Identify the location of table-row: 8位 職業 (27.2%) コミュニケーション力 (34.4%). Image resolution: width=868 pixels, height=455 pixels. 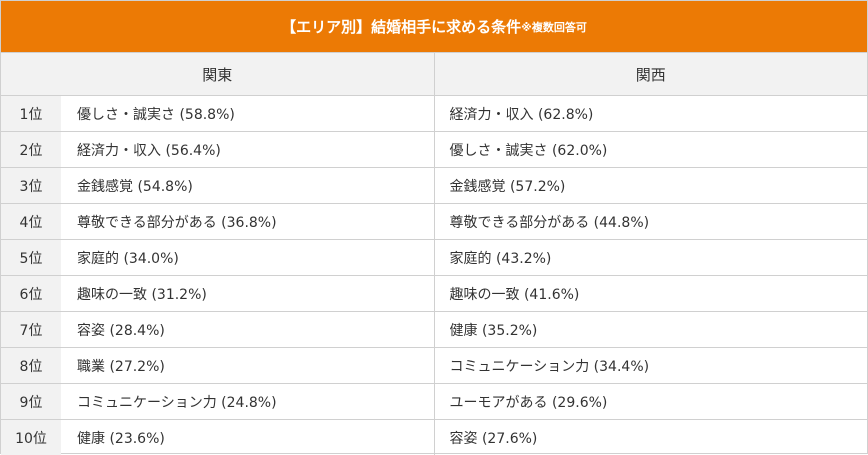
(434, 366).